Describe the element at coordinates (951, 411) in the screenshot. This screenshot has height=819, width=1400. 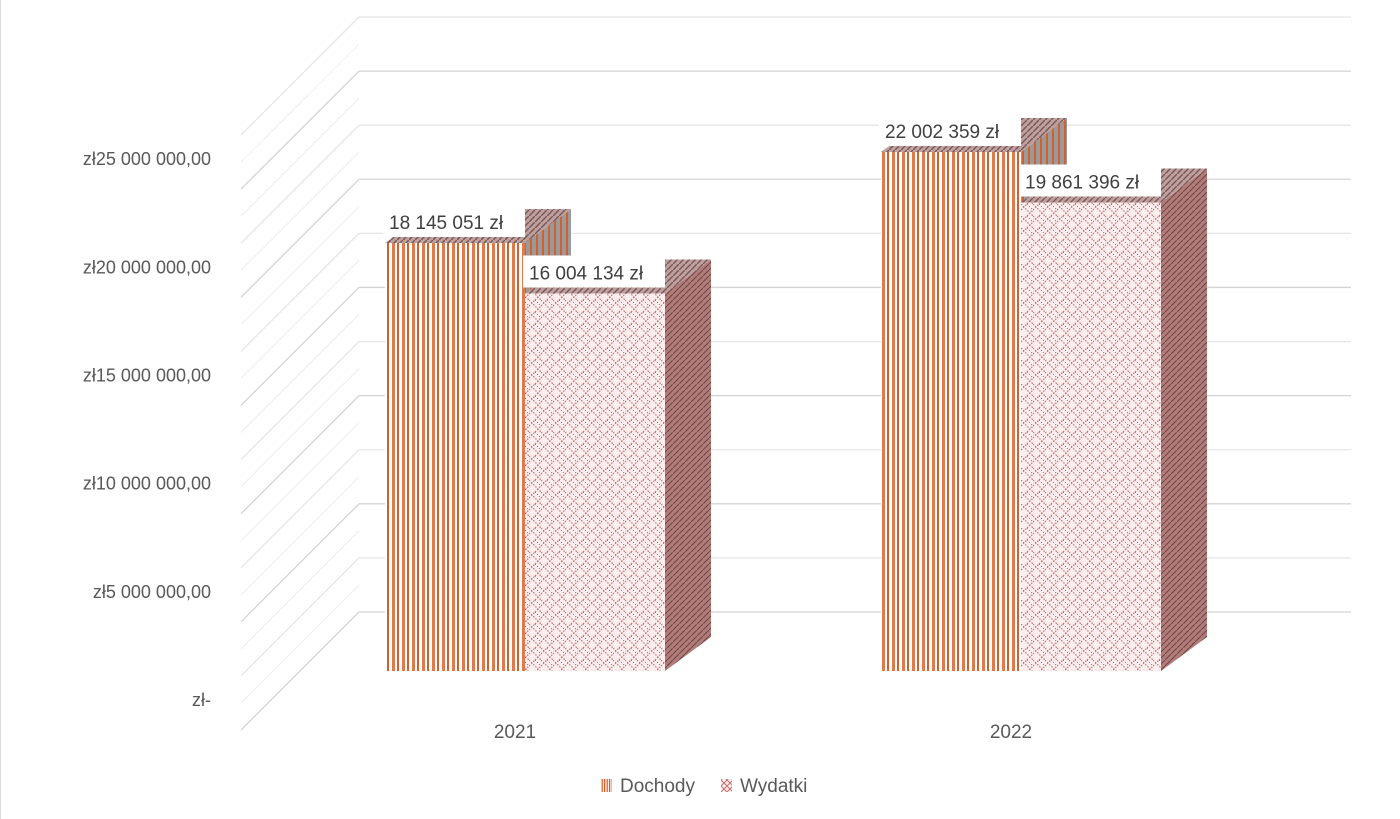
I see `bar-dochody-2022` at that location.